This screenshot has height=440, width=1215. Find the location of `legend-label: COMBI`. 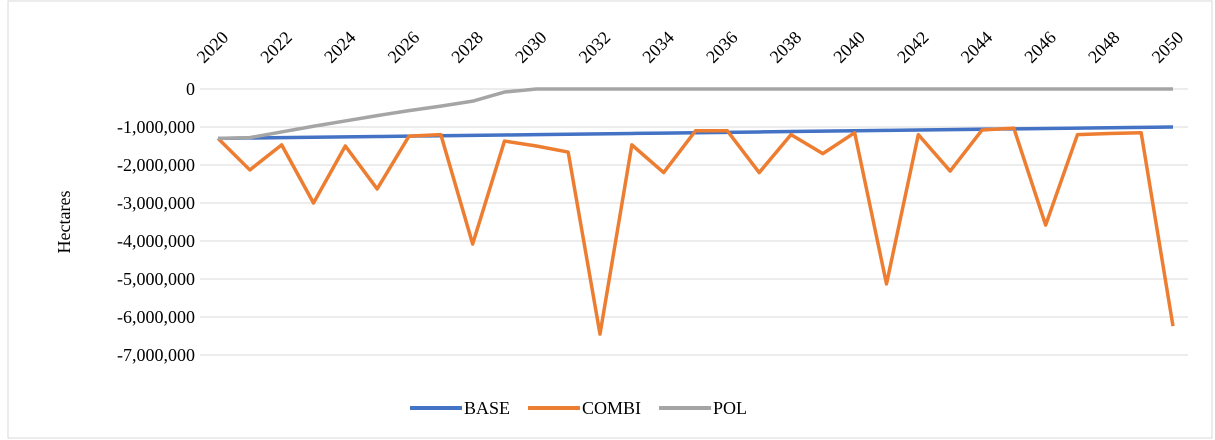

legend-label: COMBI is located at coordinates (611, 408).